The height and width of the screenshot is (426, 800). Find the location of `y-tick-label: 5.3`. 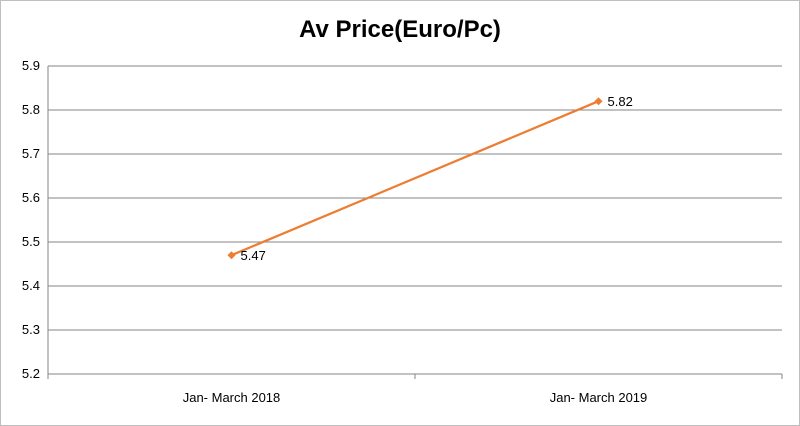

y-tick-label: 5.3 is located at coordinates (31, 329).